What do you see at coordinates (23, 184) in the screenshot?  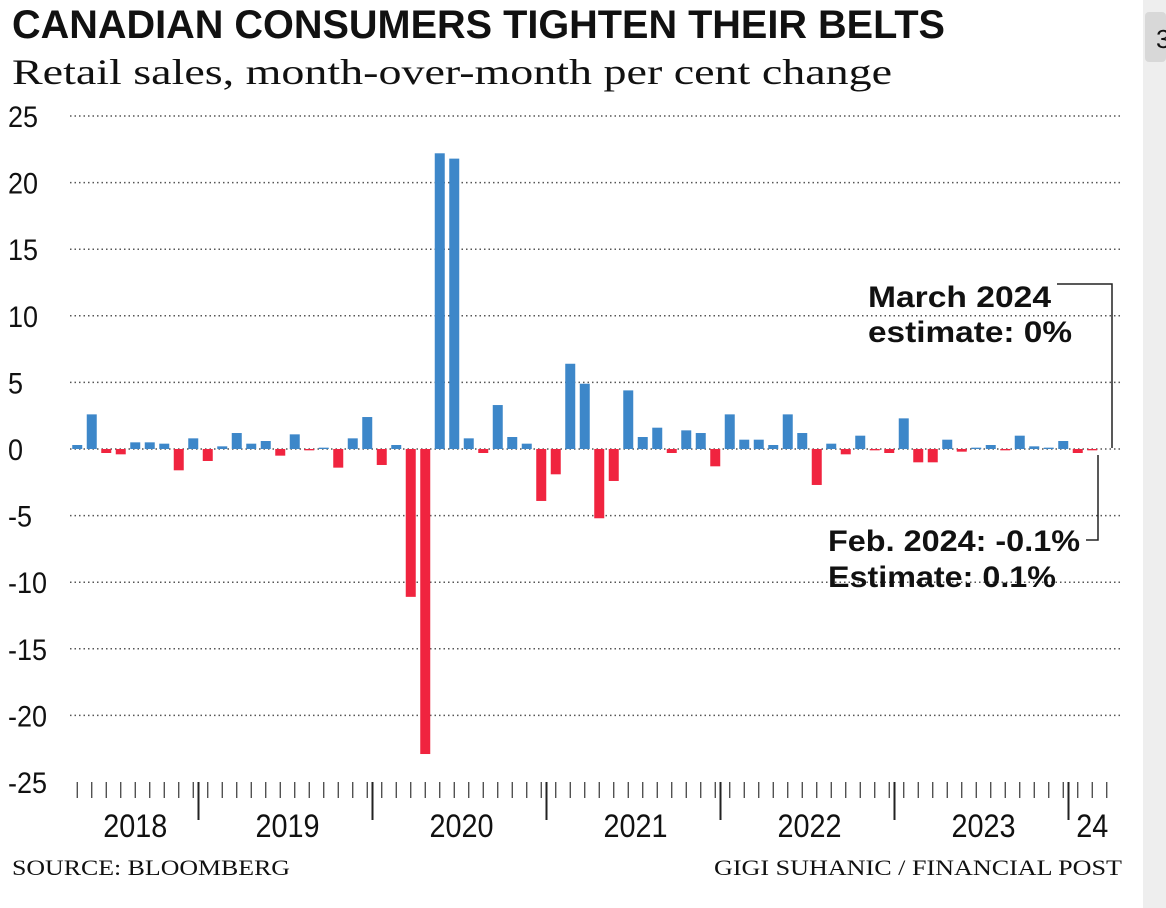 I see `y-tick-label: 20` at bounding box center [23, 184].